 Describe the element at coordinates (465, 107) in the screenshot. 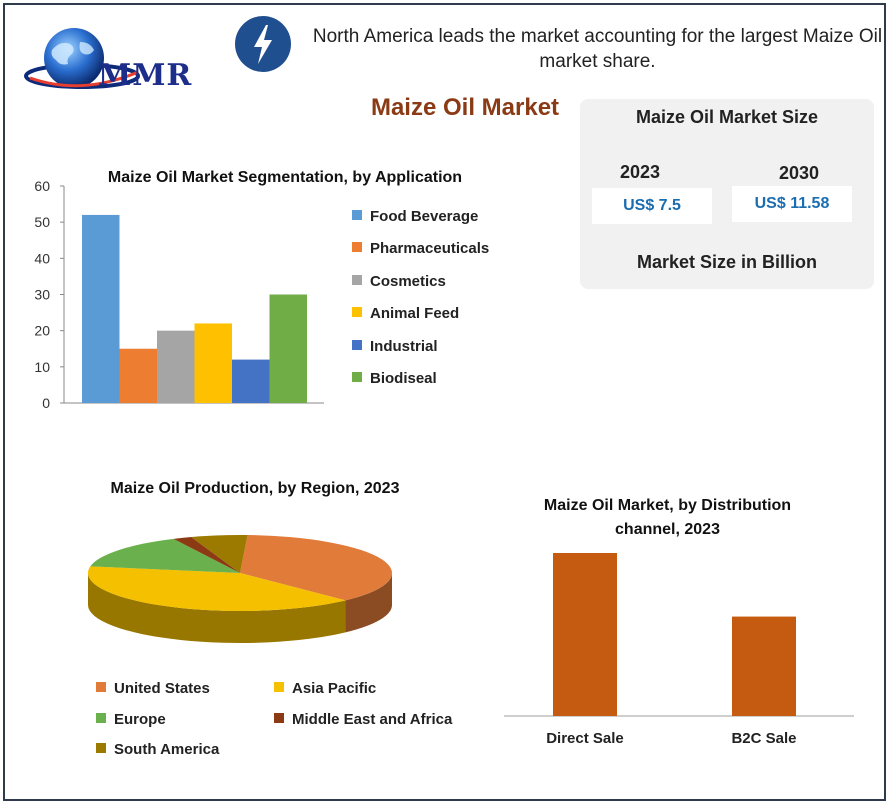

I see `main-title: Maize Oil Market` at that location.